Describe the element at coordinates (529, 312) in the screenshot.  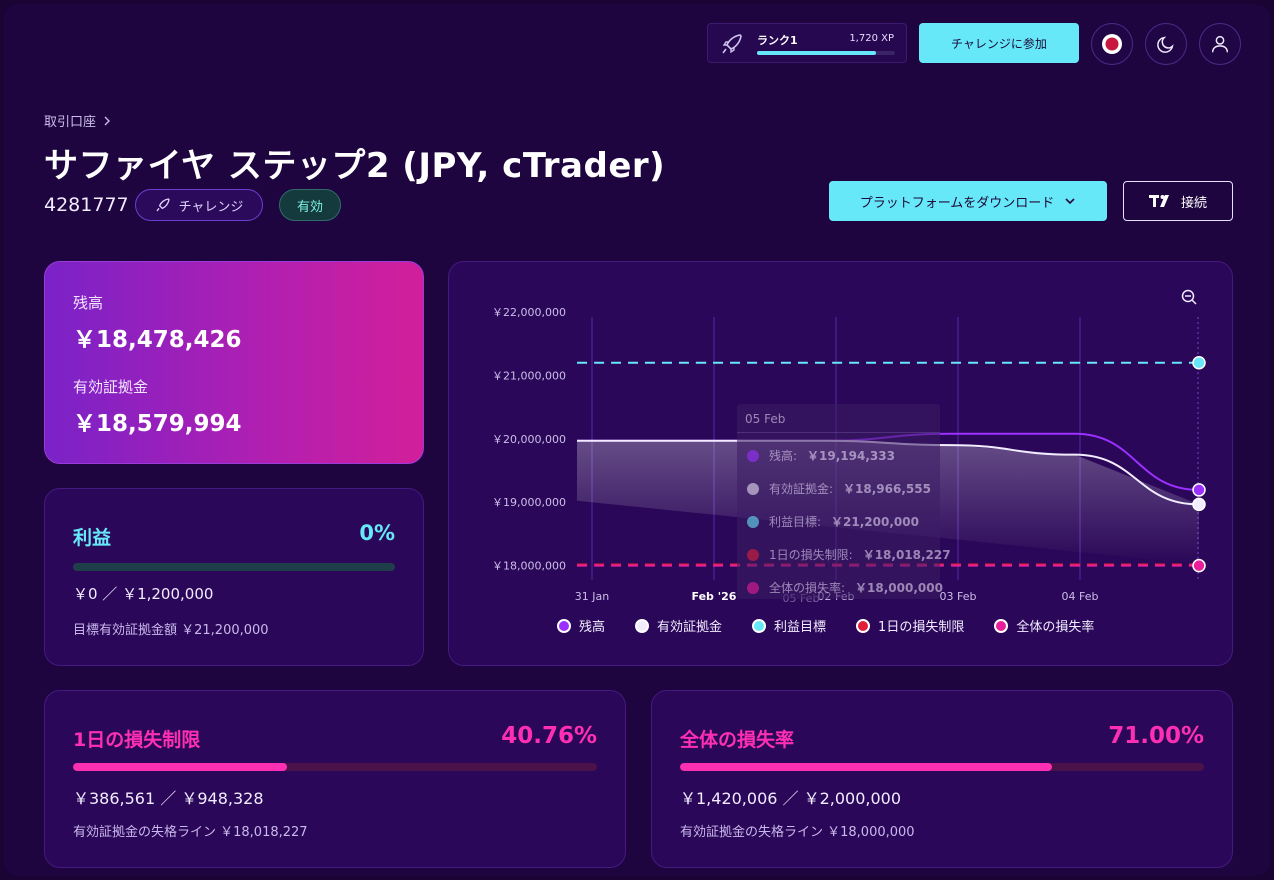
I see `y-tick-label: ￥22,000,000` at that location.